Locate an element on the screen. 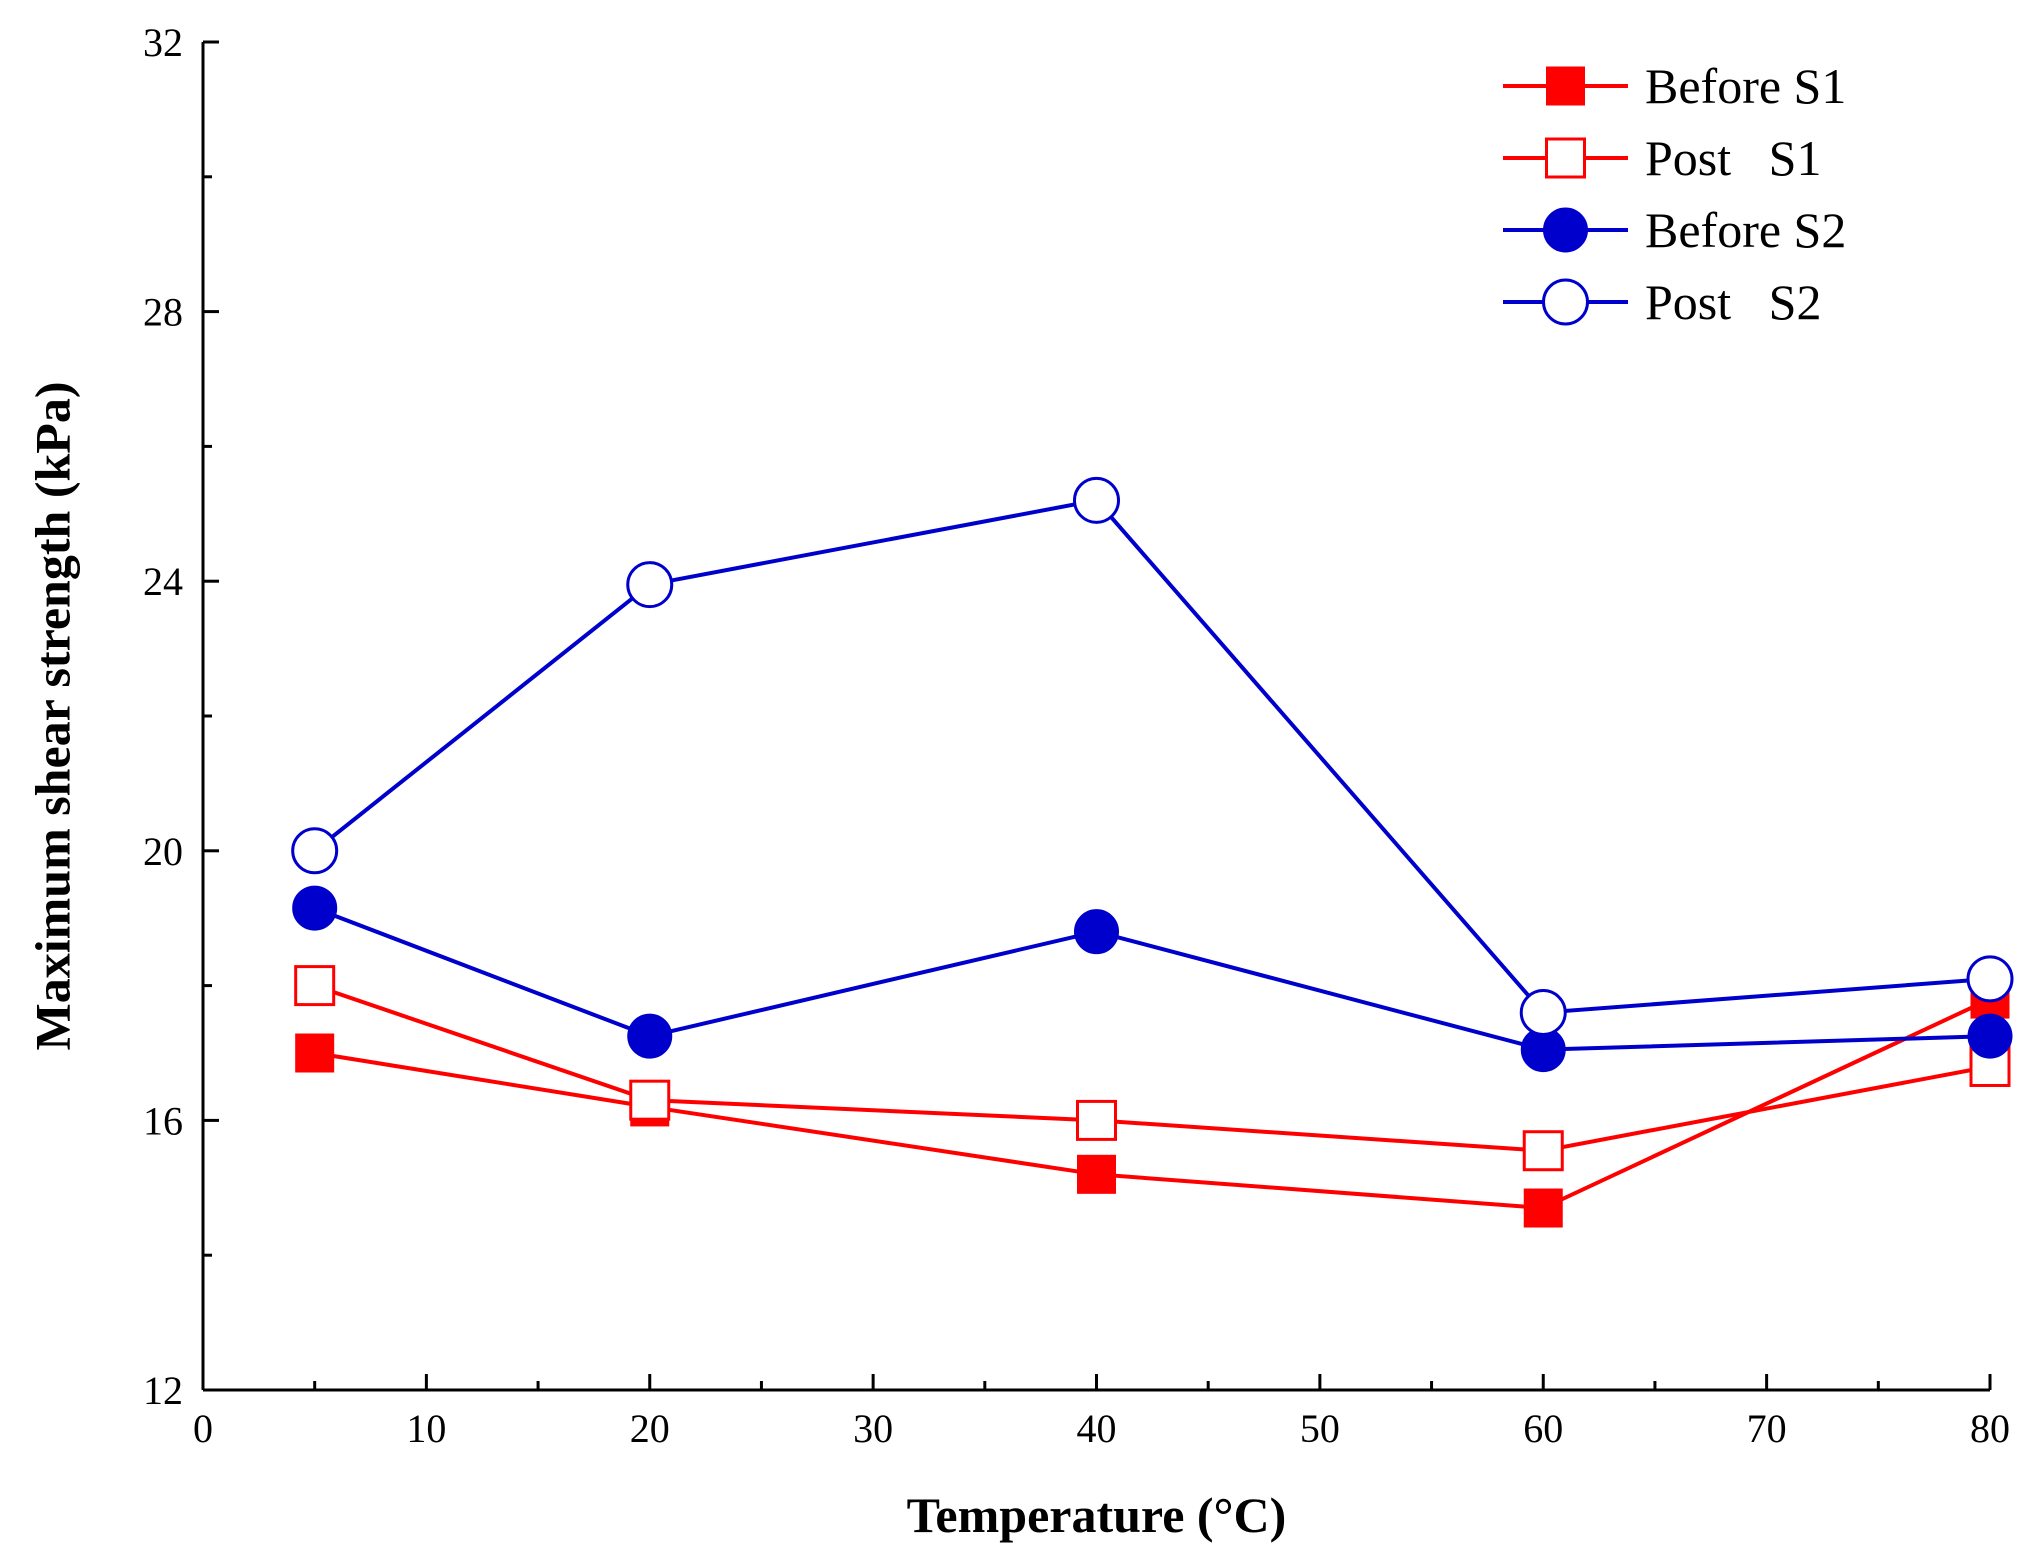 Image resolution: width=2033 pixels, height=1553 pixels. x-axis-title: Temperature (°C) is located at coordinates (1097, 1515).